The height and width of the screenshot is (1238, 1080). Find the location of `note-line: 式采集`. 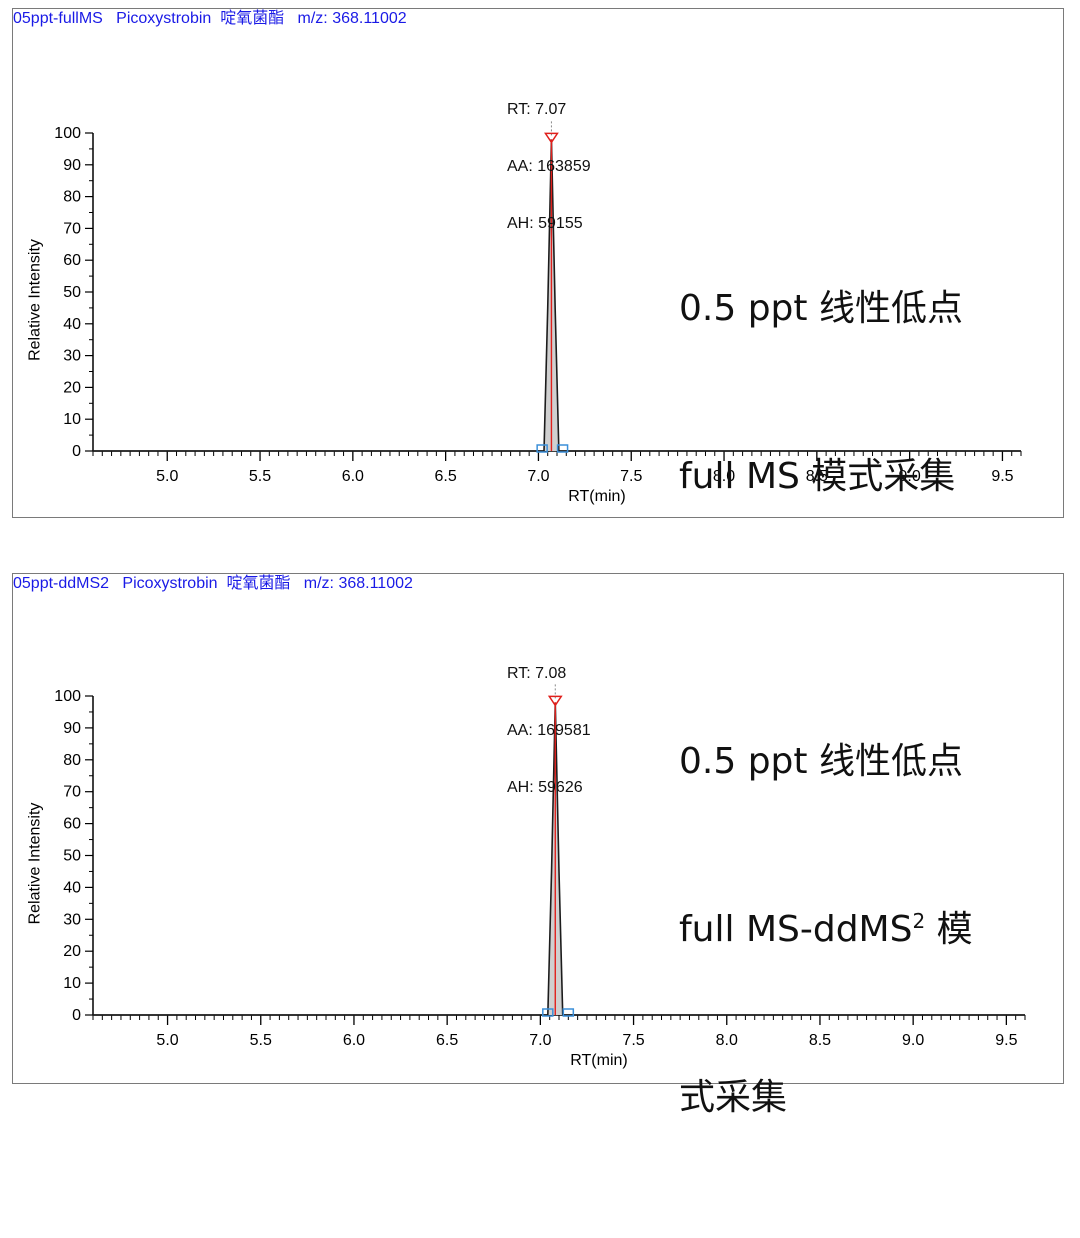

note-line: 式采集 is located at coordinates (733, 1097).